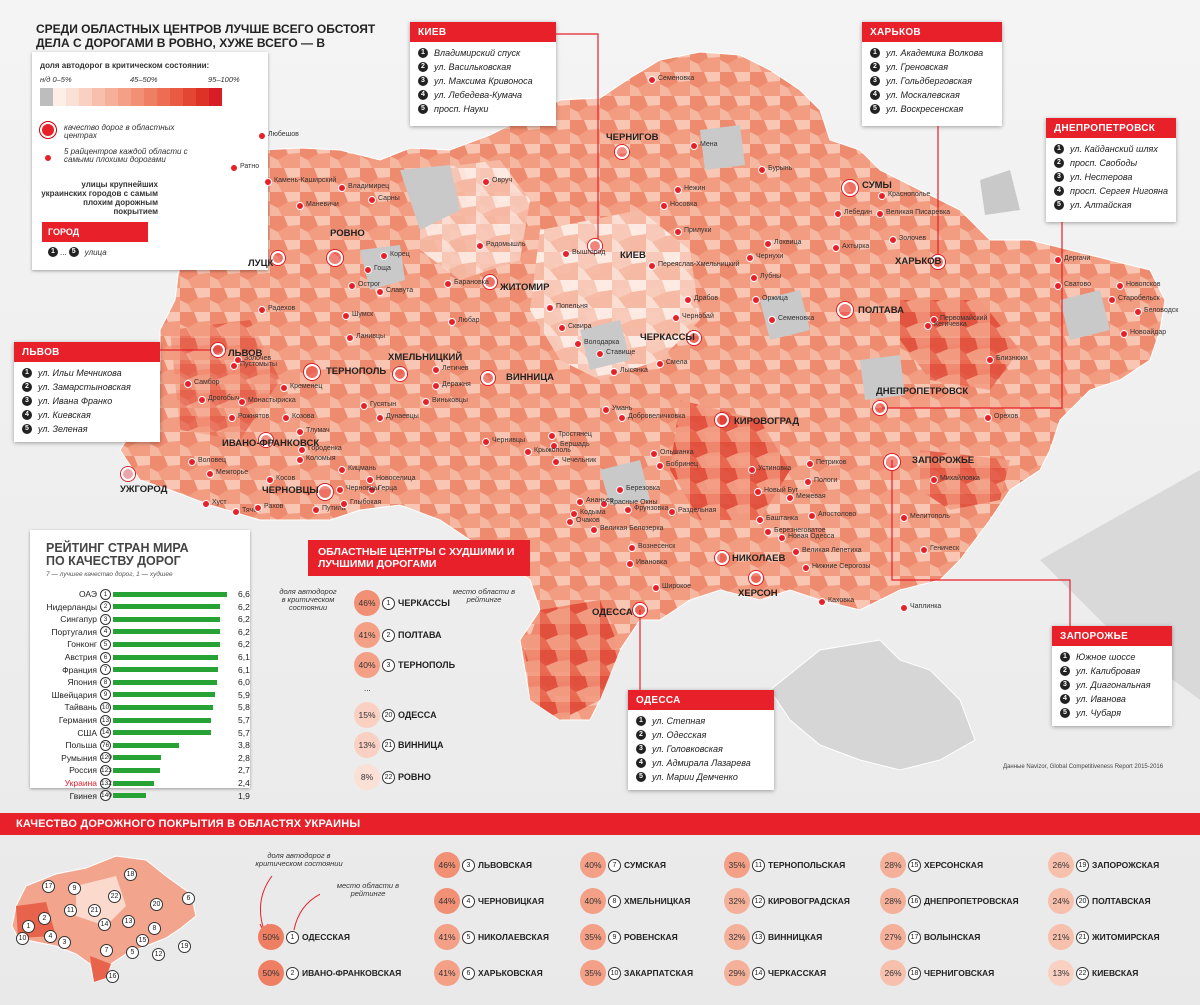  Describe the element at coordinates (641, 777) in the screenshot. I see `street-rank-icon: 5` at that location.